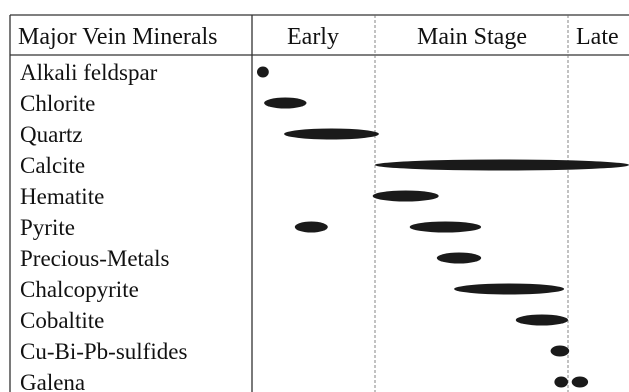 This screenshot has height=392, width=629. Describe the element at coordinates (118, 37) in the screenshot. I see `minerals-column-header: Major Vein Minerals` at that location.